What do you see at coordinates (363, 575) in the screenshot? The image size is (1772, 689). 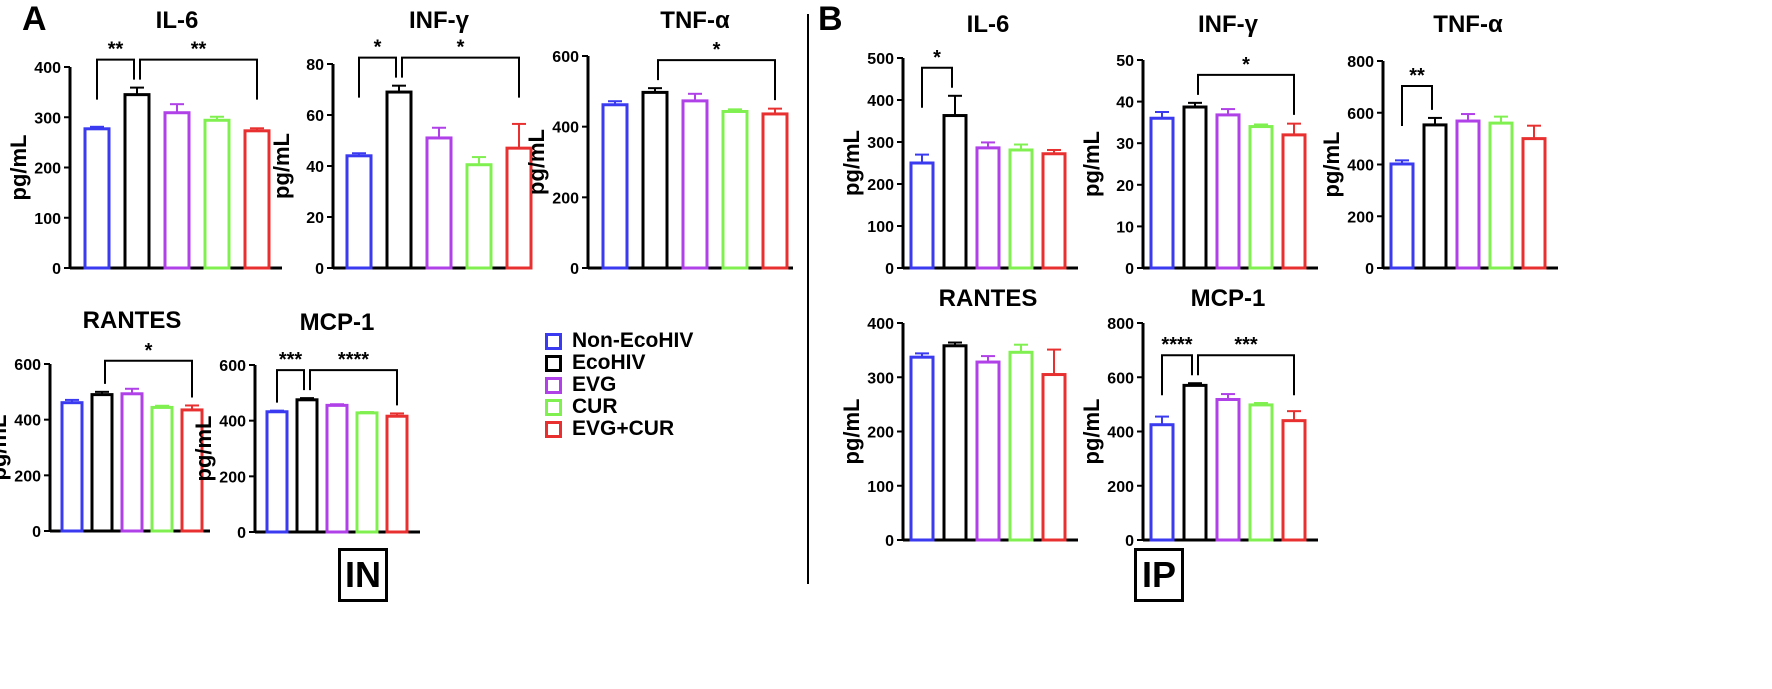 I see `region-label-in: IN` at bounding box center [363, 575].